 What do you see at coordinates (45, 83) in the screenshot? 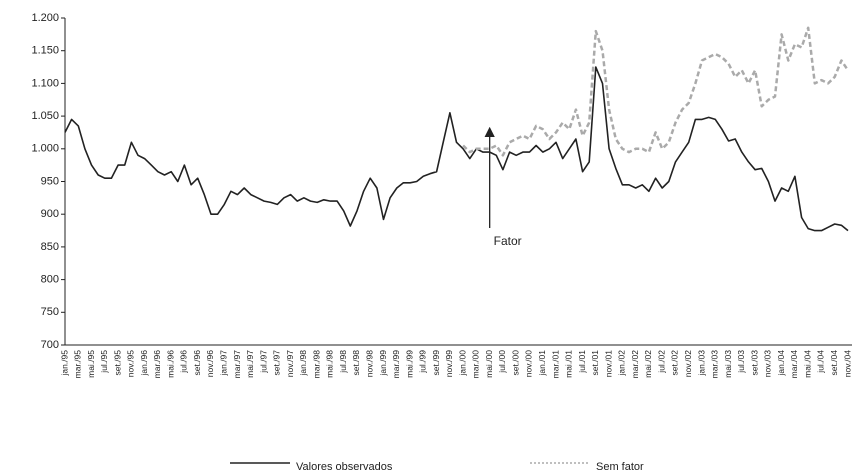
I see `y-tick-label: 1.100` at bounding box center [45, 83].